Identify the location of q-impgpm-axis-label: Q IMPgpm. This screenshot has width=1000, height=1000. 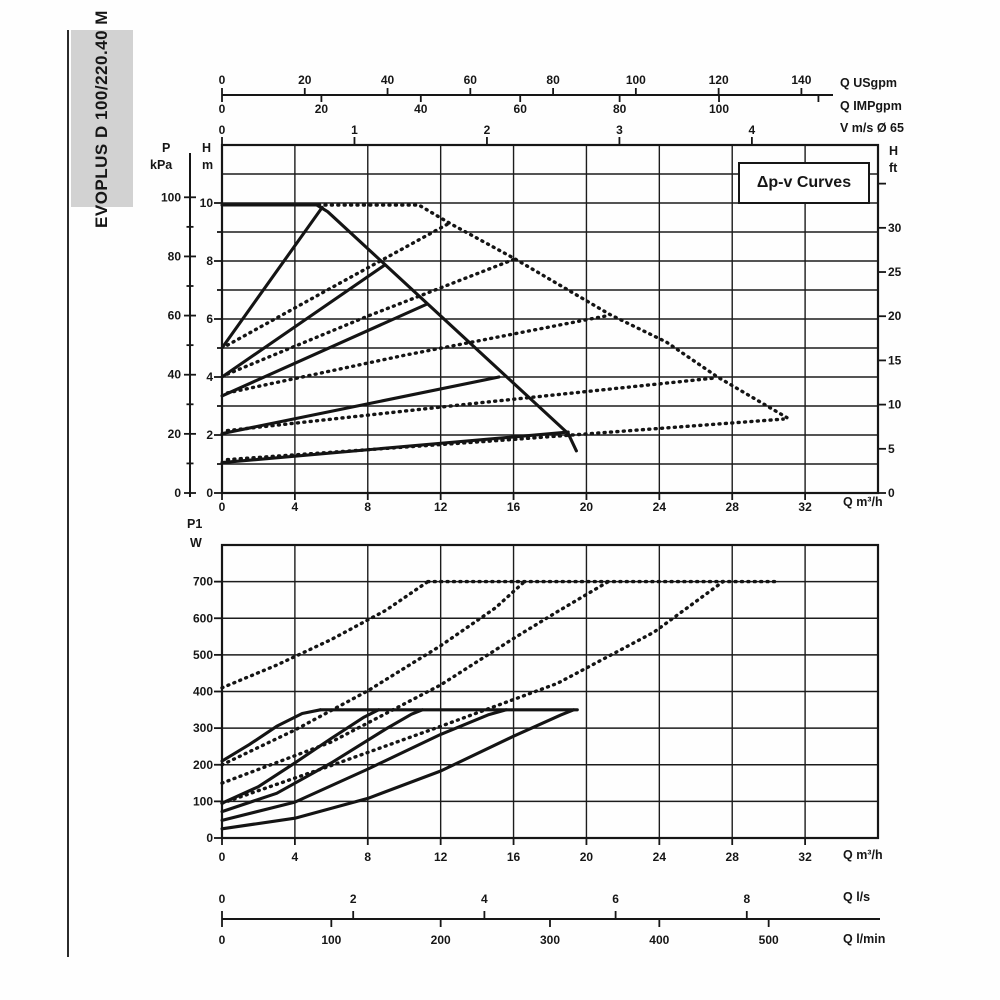
(871, 106).